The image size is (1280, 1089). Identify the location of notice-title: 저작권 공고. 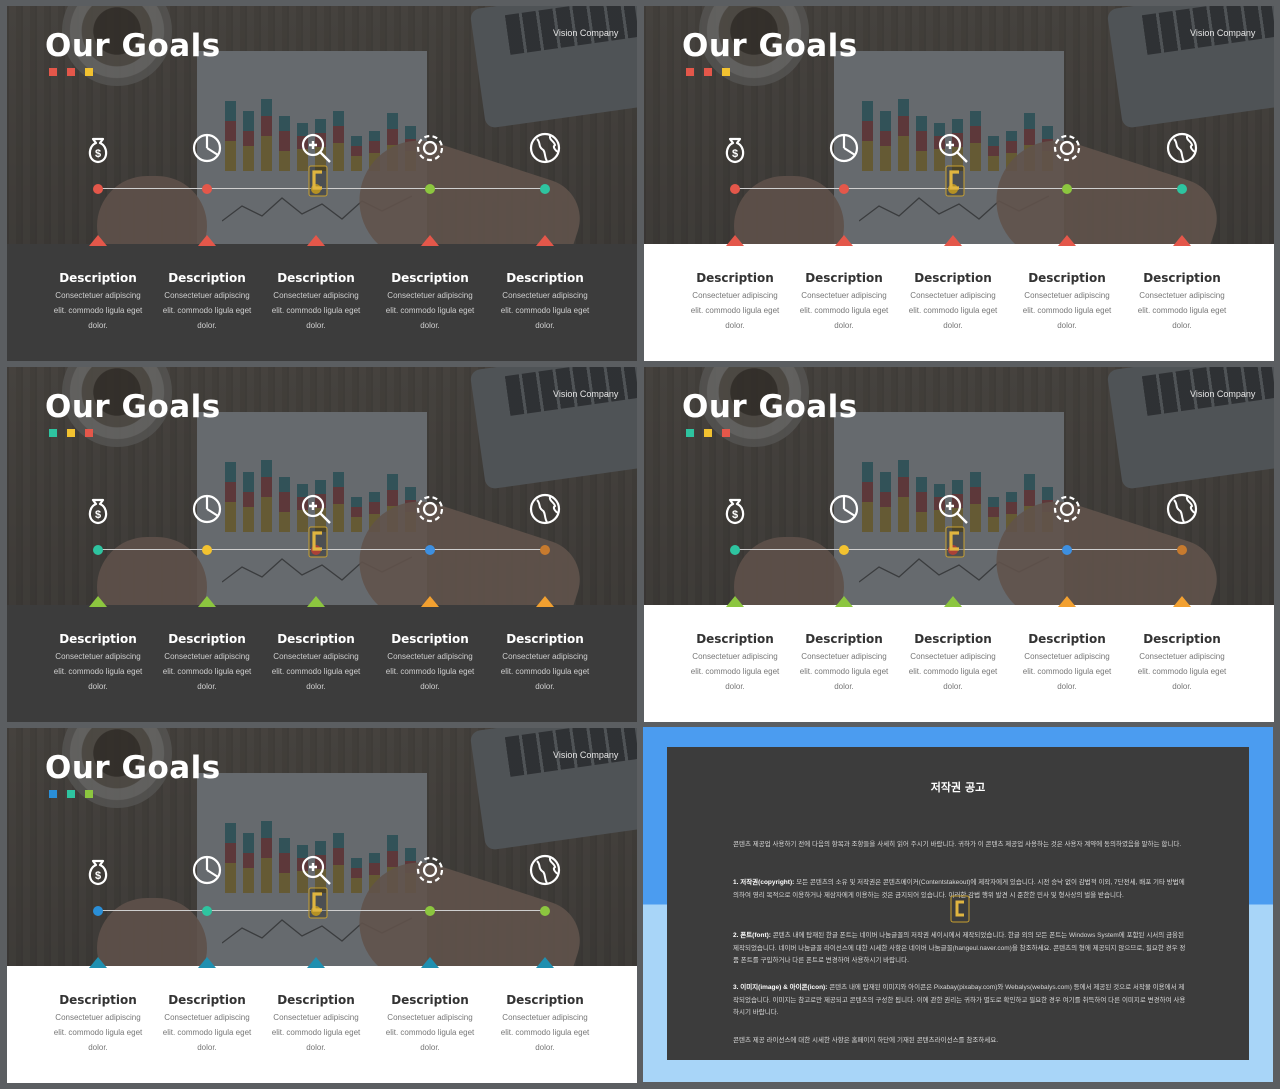
(958, 787).